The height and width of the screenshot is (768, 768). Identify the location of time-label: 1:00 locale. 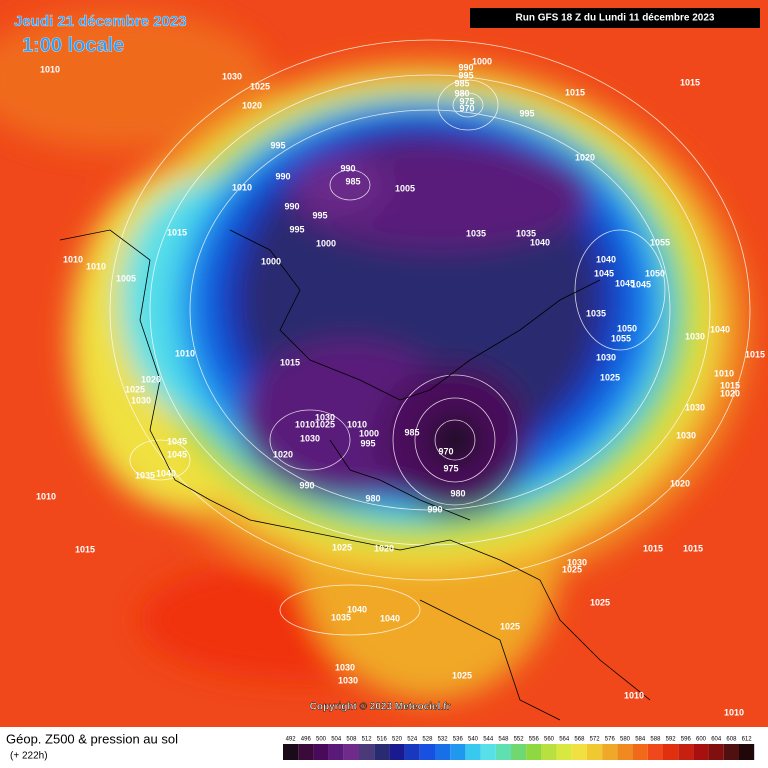
(73, 45).